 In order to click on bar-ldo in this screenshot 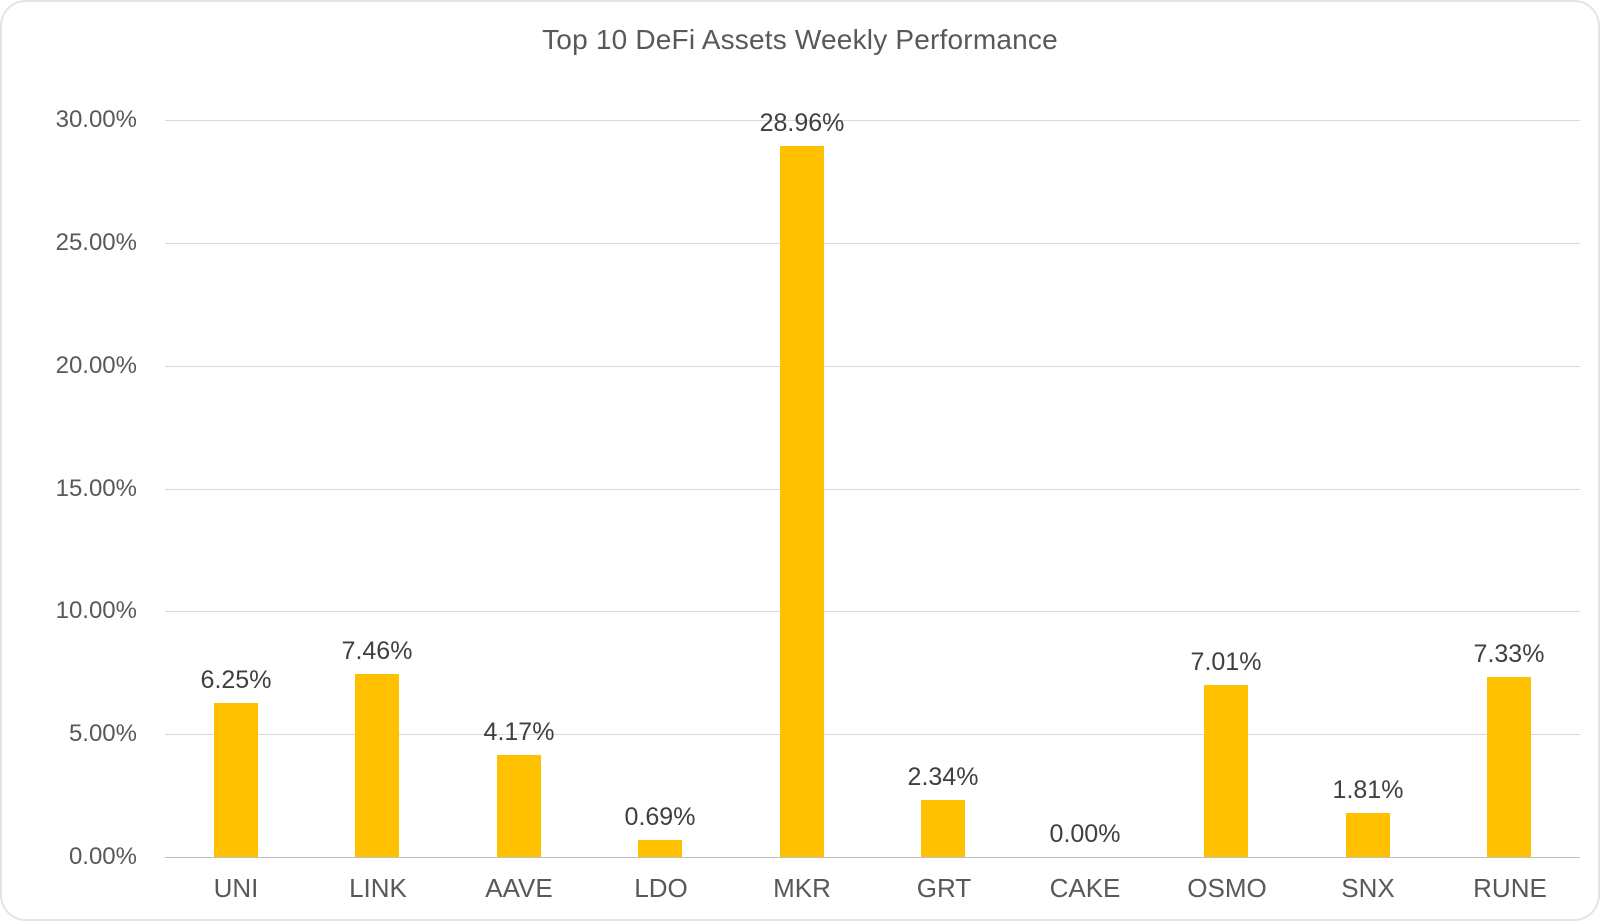, I will do `click(660, 848)`.